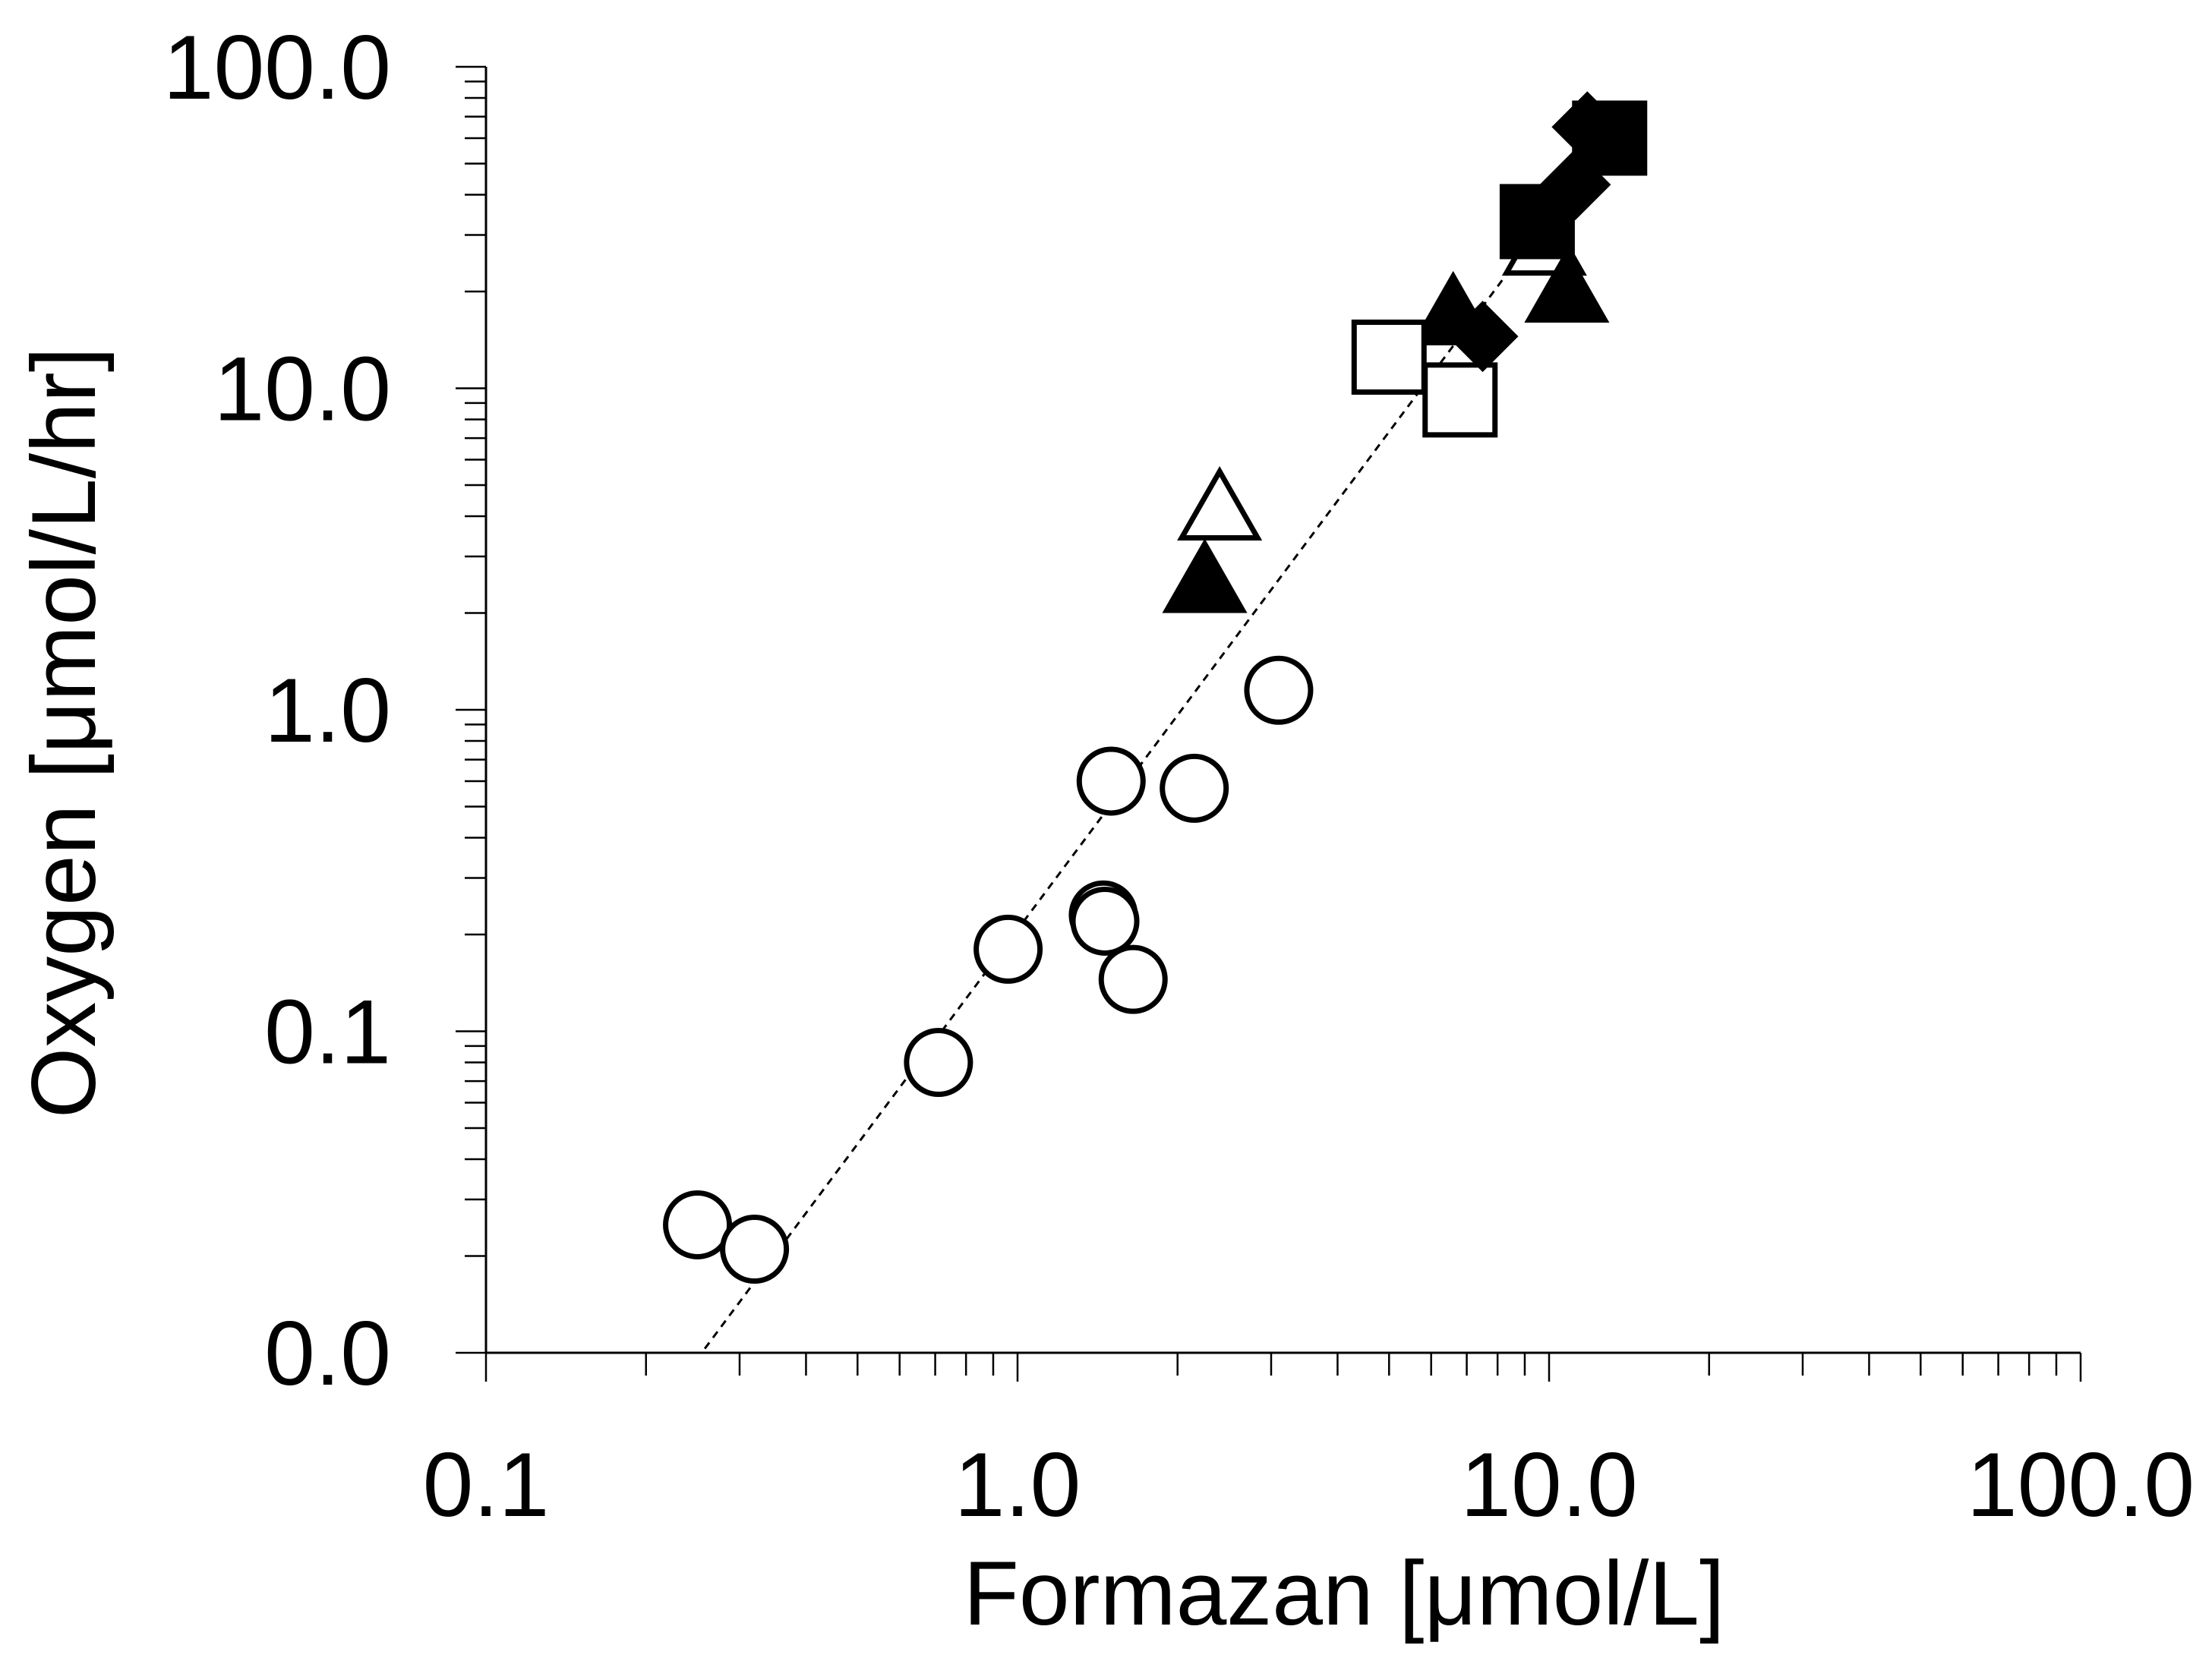  I want to click on y-tick-label: 0.0, so click(327, 1354).